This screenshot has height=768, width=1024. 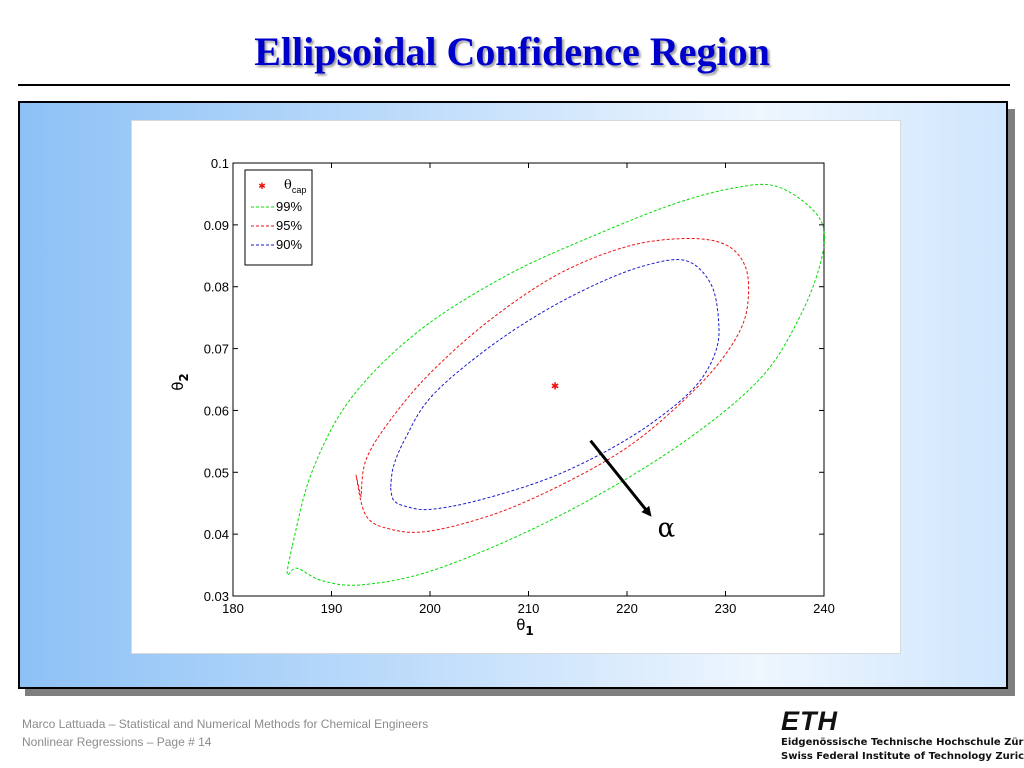 I want to click on eth-logo: ETH, so click(x=809, y=721).